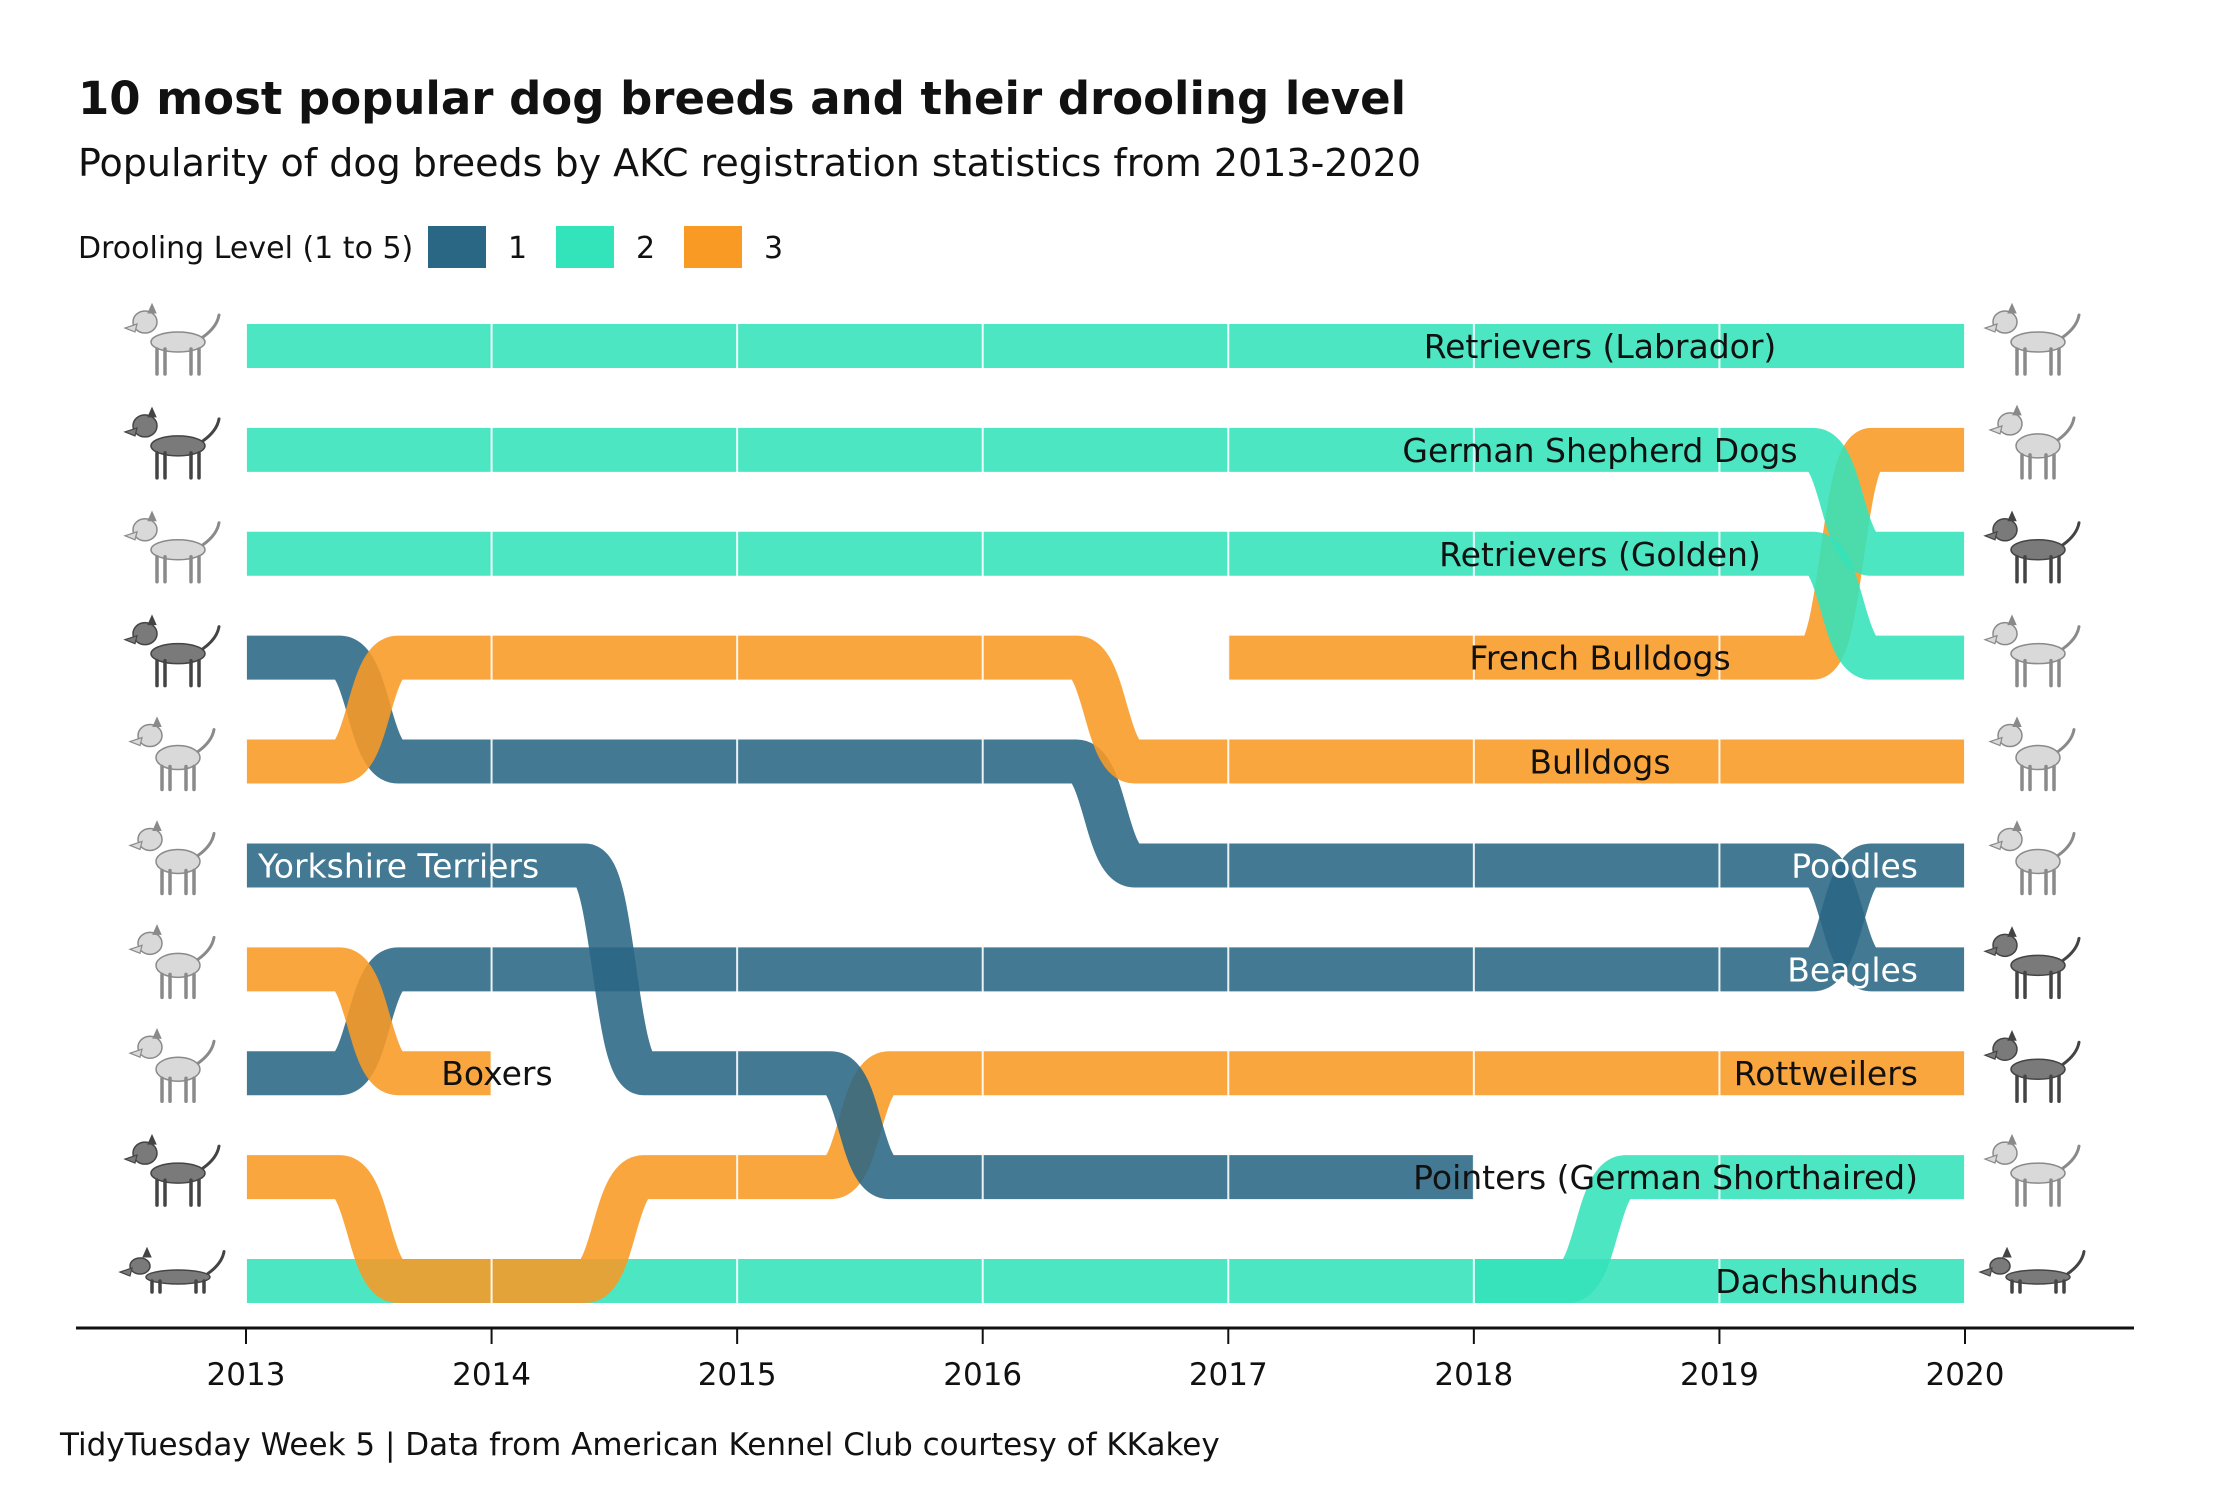  I want to click on legend-label-1: 1, so click(517, 248).